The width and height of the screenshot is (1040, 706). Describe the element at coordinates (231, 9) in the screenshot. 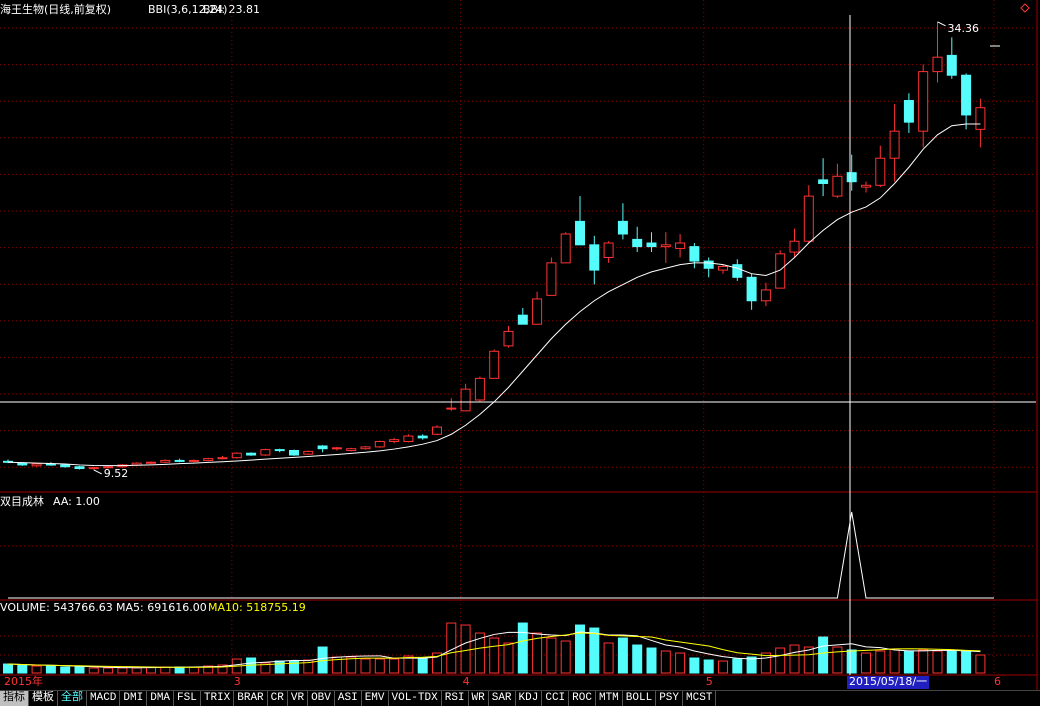

I see `indicator-value: BBI: 23.81` at that location.